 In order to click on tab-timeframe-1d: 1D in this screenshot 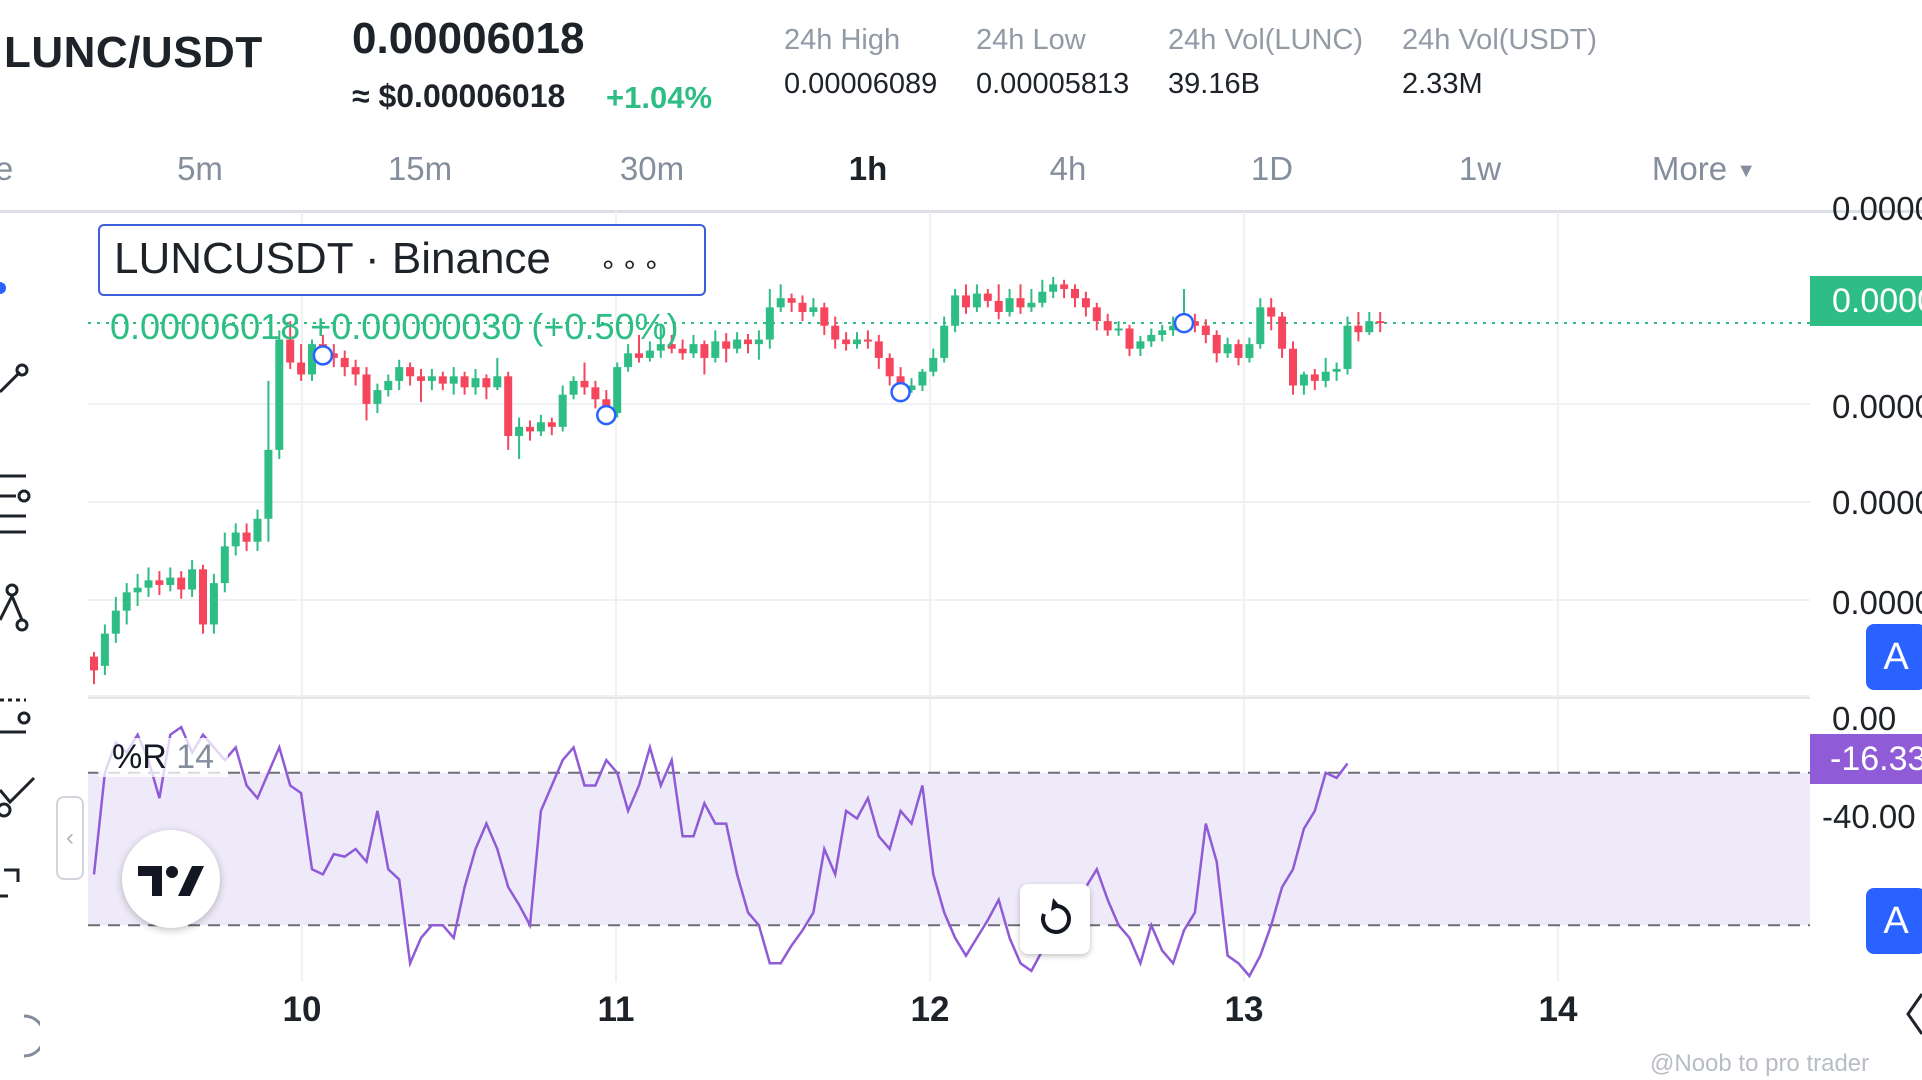, I will do `click(1272, 168)`.